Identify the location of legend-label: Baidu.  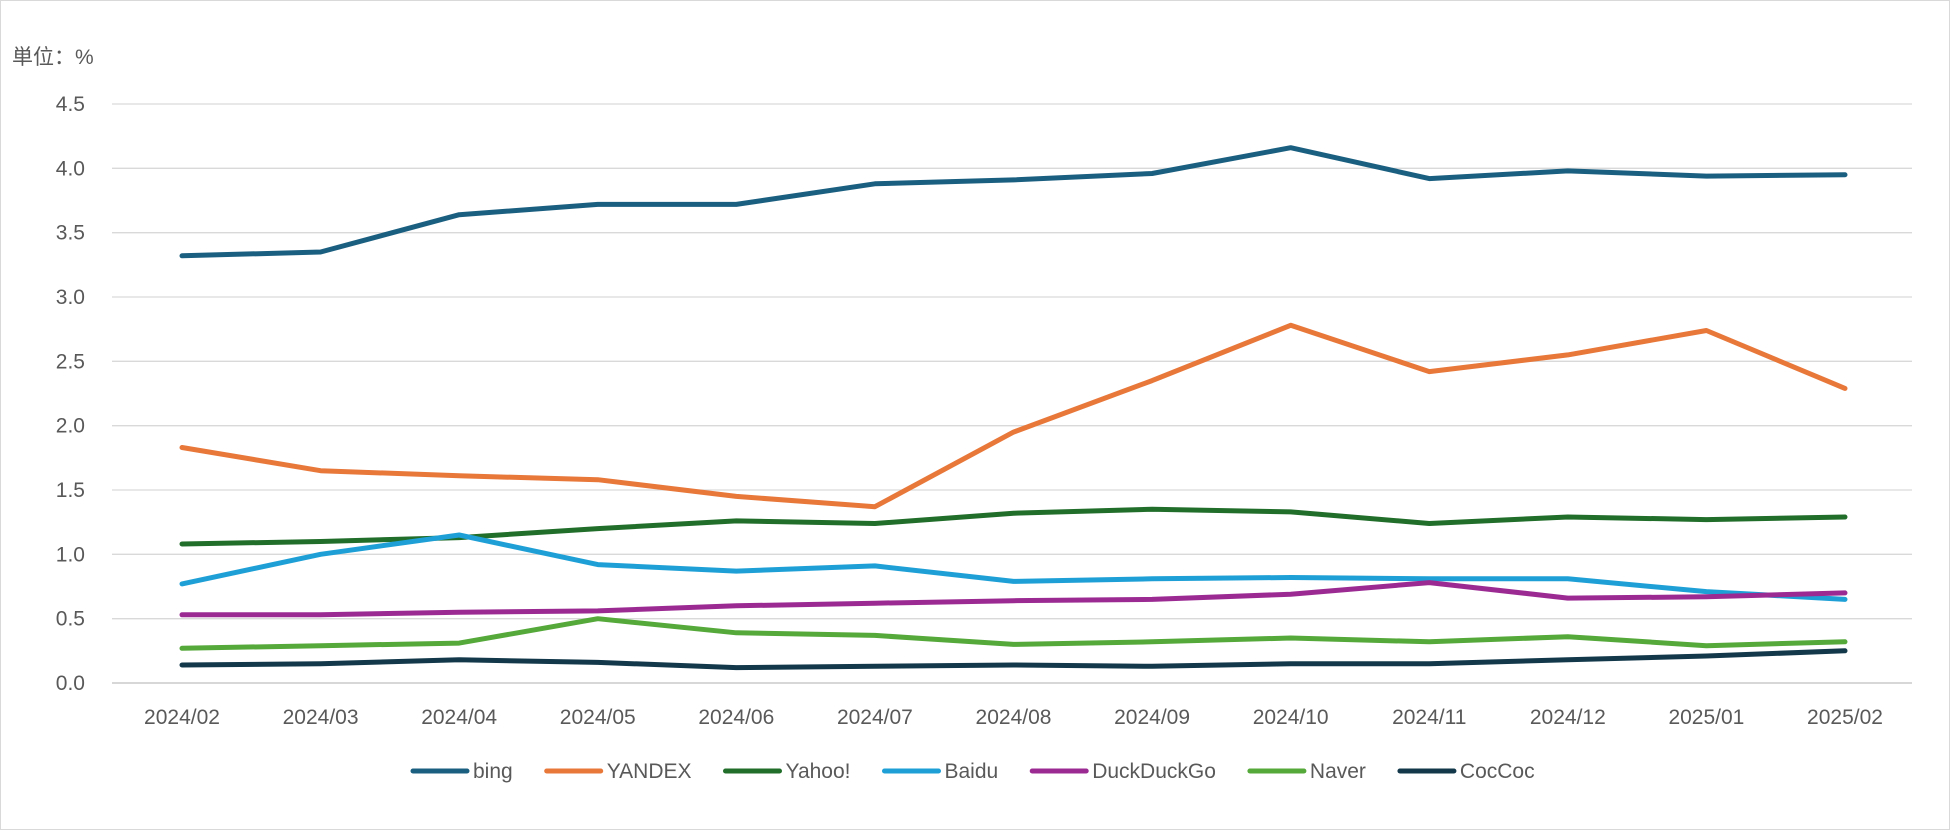
(972, 771).